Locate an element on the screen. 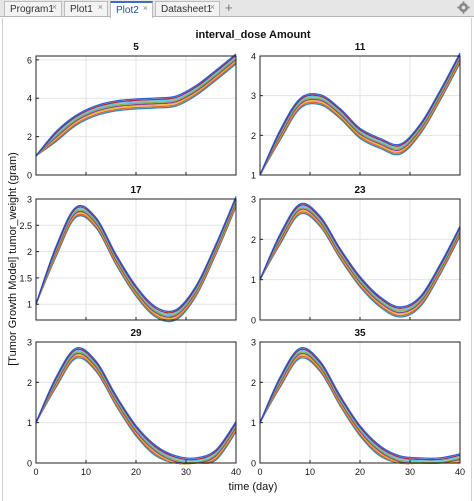 This screenshot has height=501, width=474. subplot-title: 17 is located at coordinates (136, 190).